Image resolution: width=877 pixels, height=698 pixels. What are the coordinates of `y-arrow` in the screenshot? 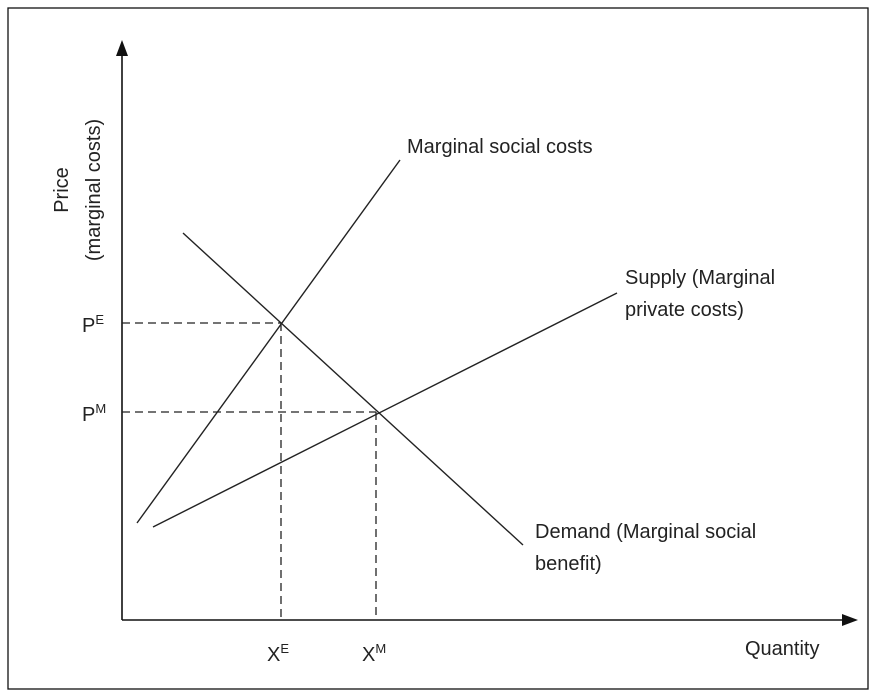 It's located at (122, 48).